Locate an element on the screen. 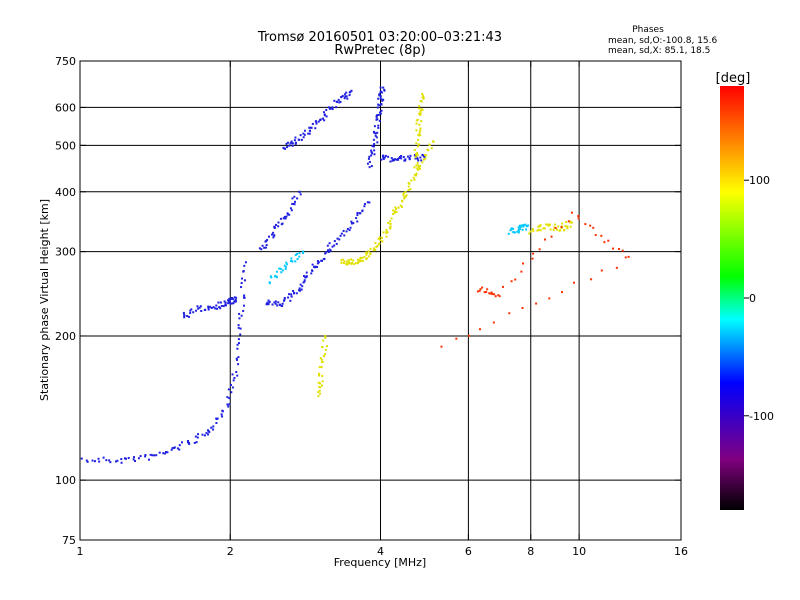 This screenshot has width=800, height=600. x-tick-label: 8 is located at coordinates (530, 551).